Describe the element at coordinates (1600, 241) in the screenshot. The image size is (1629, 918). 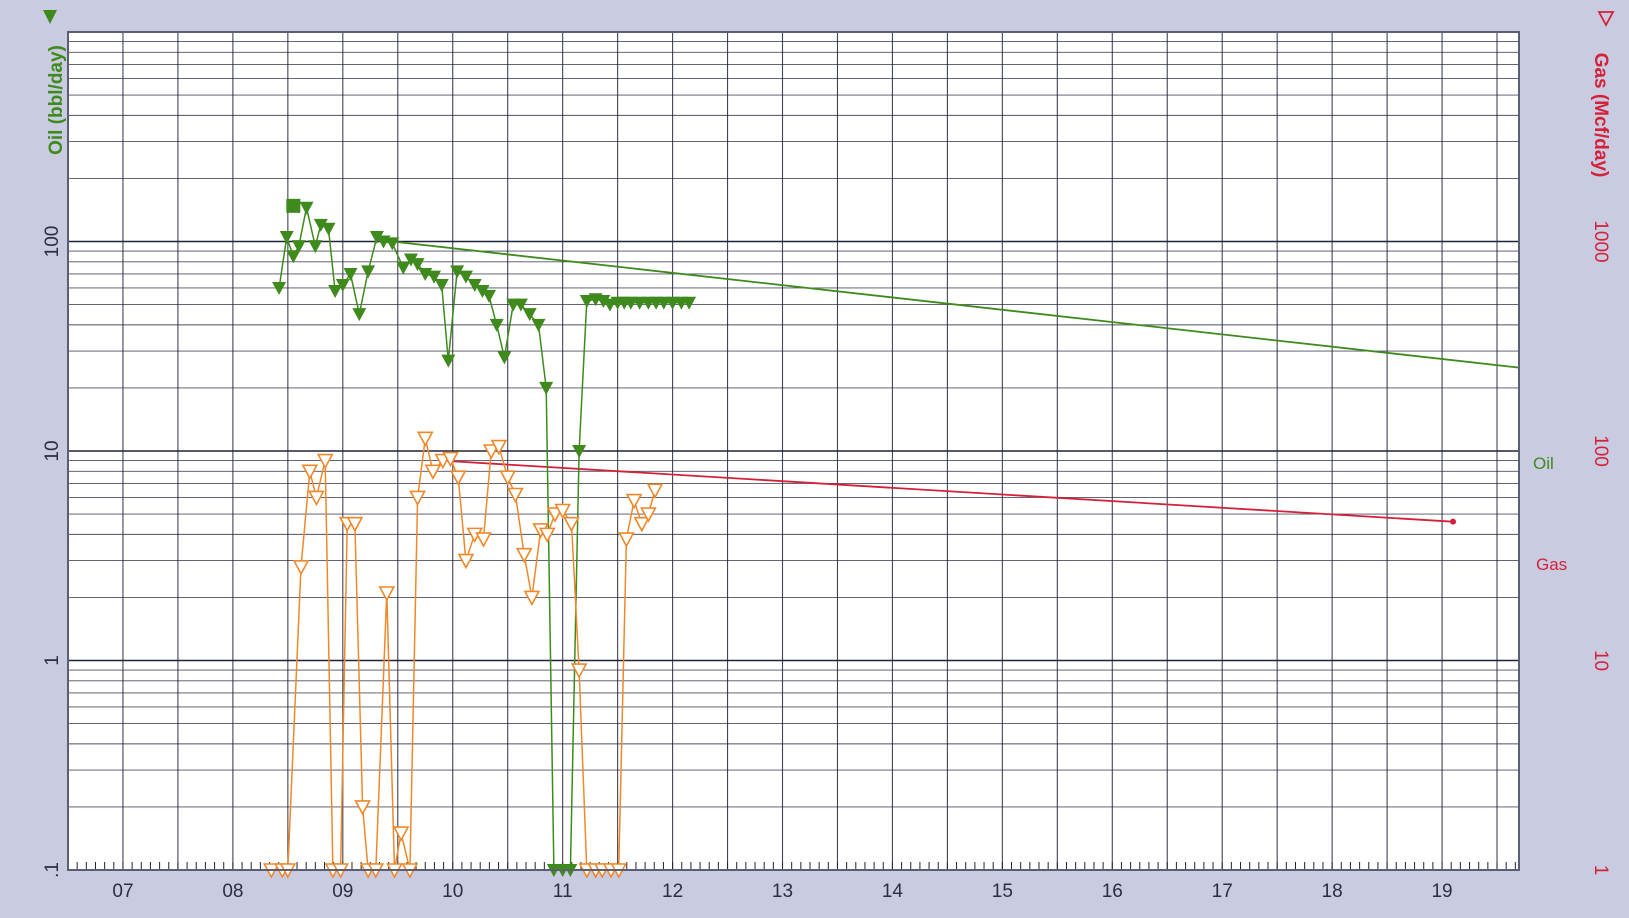
I see `right-tick-label-group: 1000` at that location.